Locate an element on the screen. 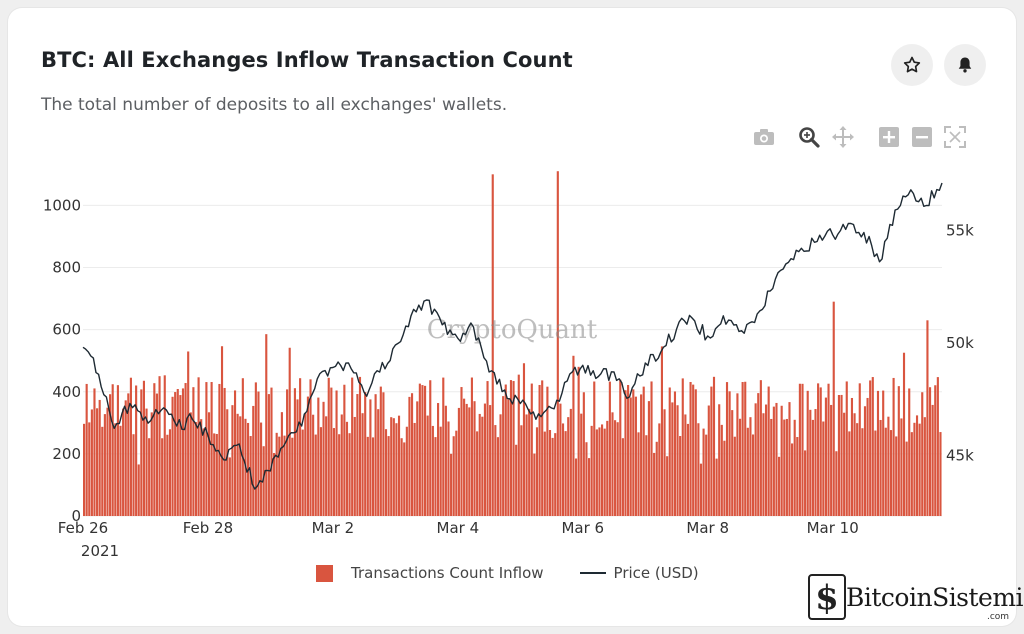  brand-logo: $ BitcoinSistemi .com is located at coordinates (916, 597).